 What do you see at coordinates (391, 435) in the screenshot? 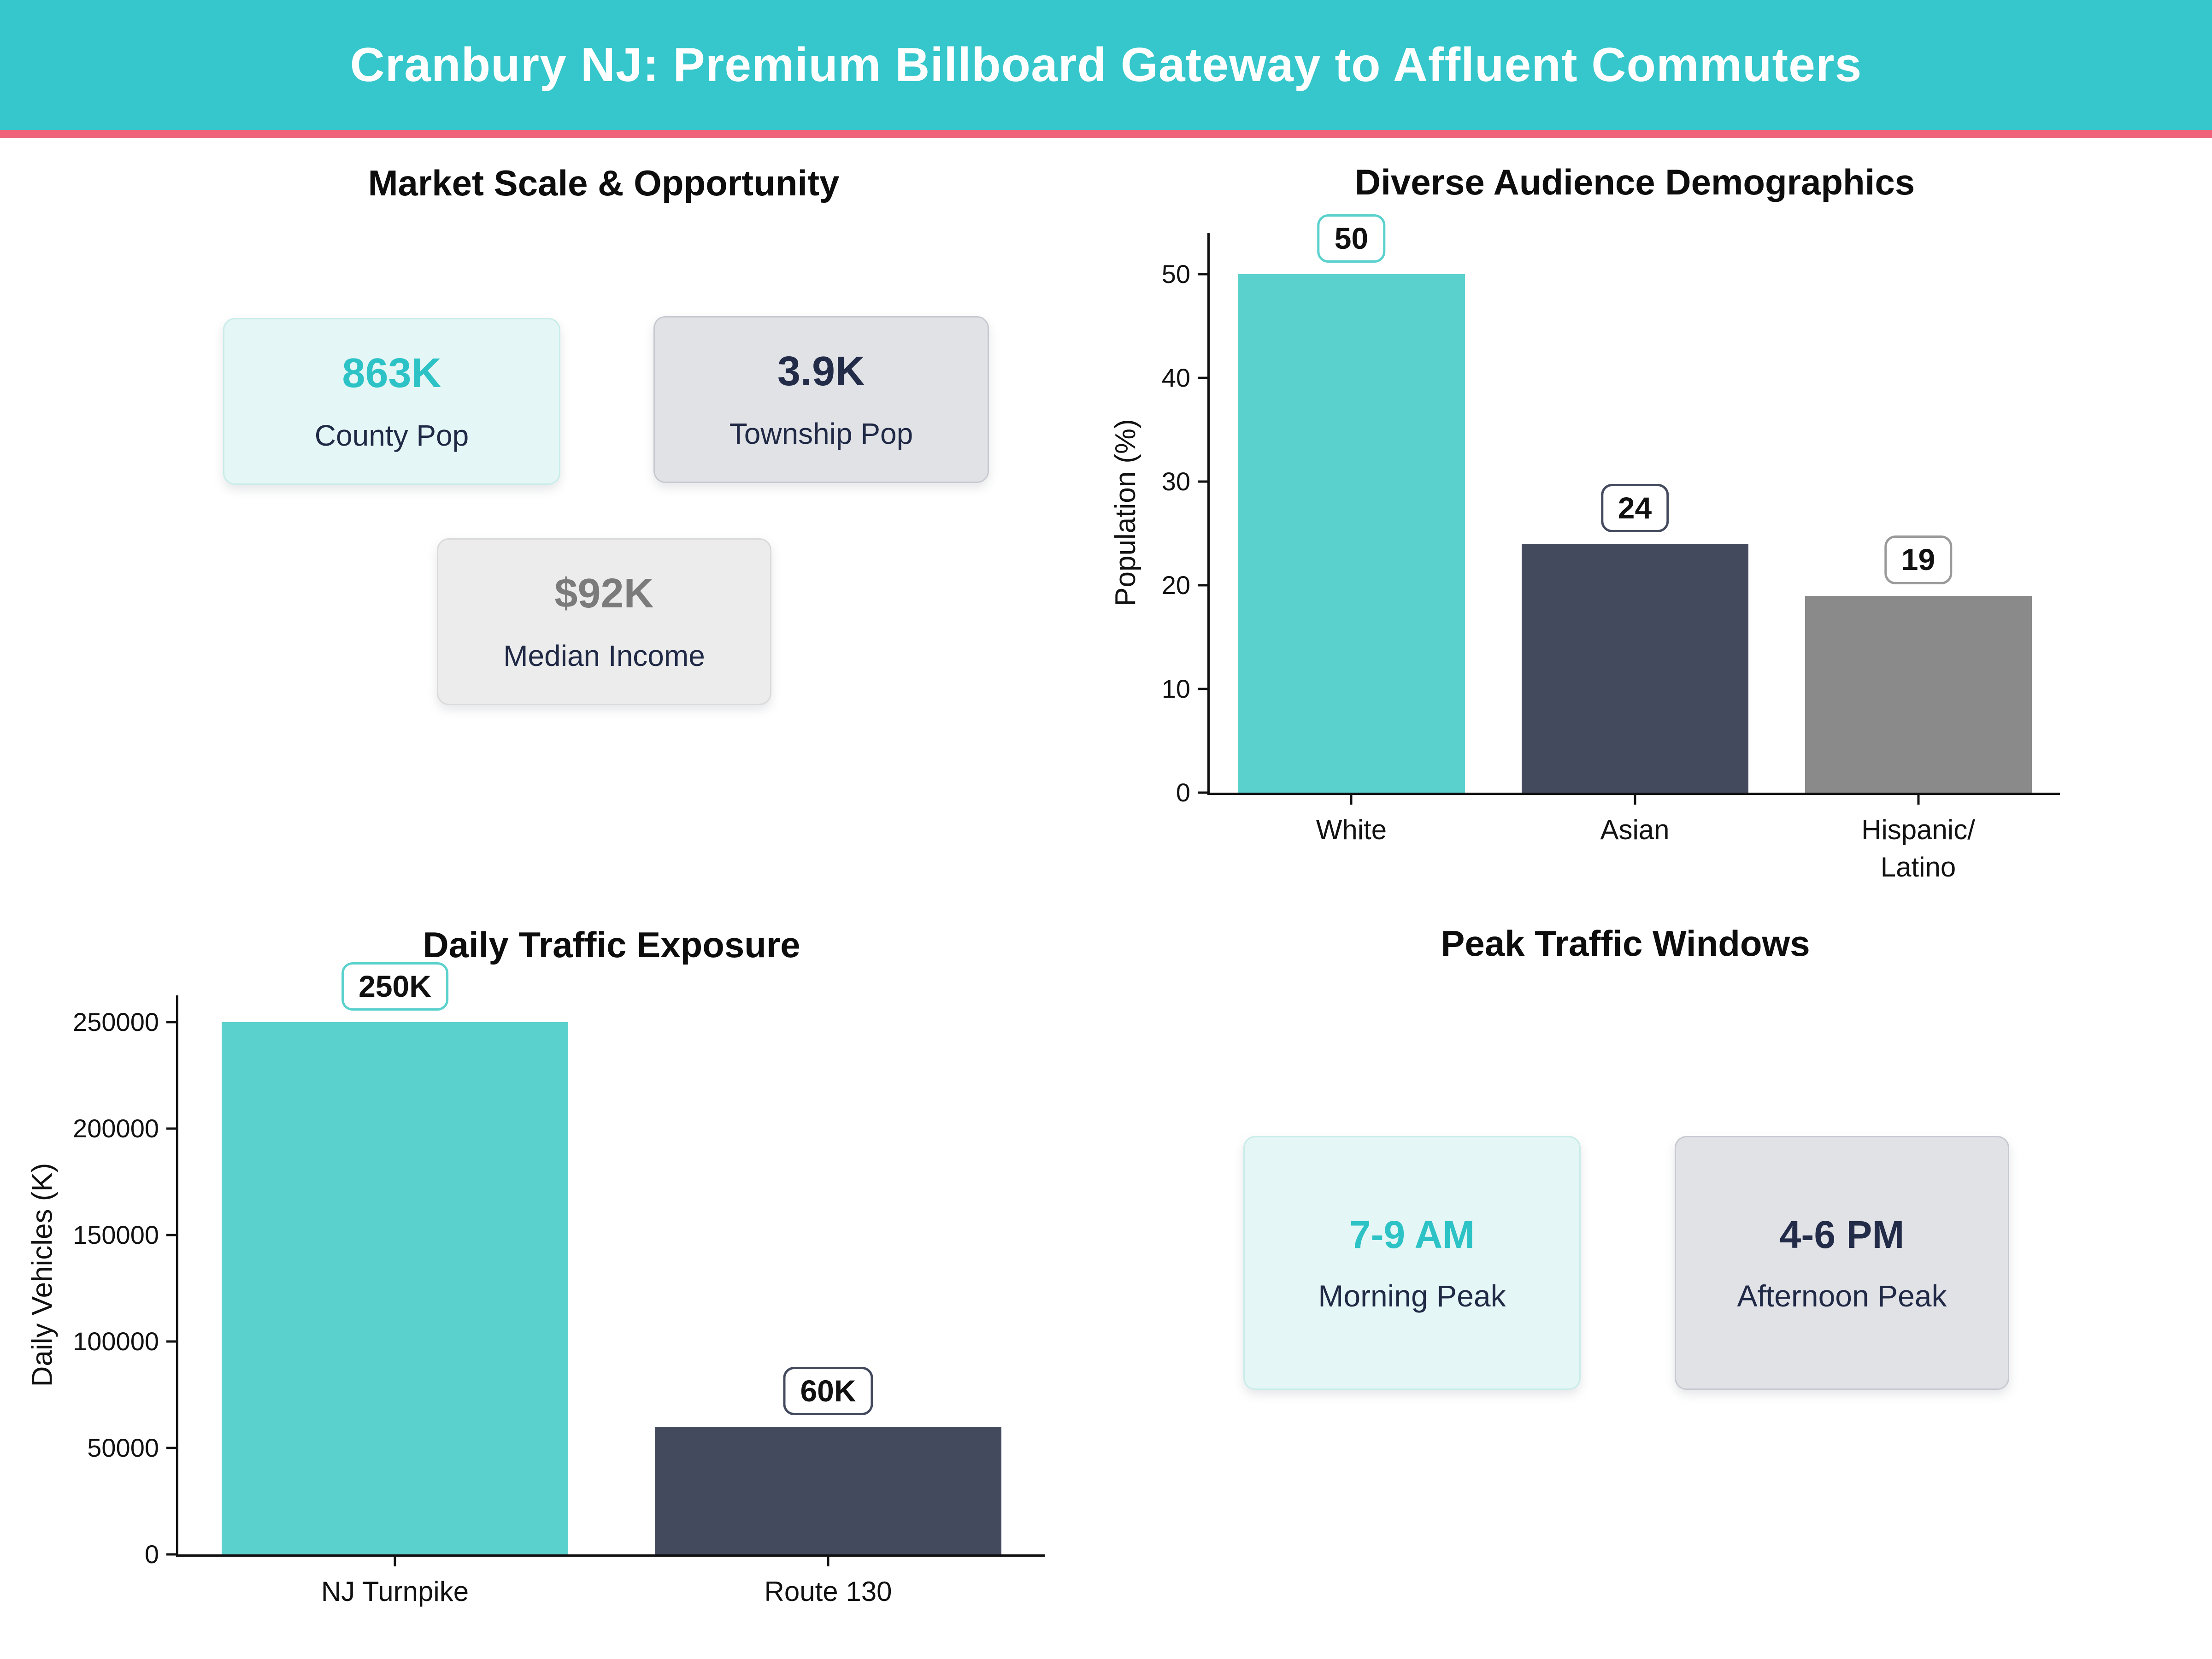
I see `stat-label: County Pop` at bounding box center [391, 435].